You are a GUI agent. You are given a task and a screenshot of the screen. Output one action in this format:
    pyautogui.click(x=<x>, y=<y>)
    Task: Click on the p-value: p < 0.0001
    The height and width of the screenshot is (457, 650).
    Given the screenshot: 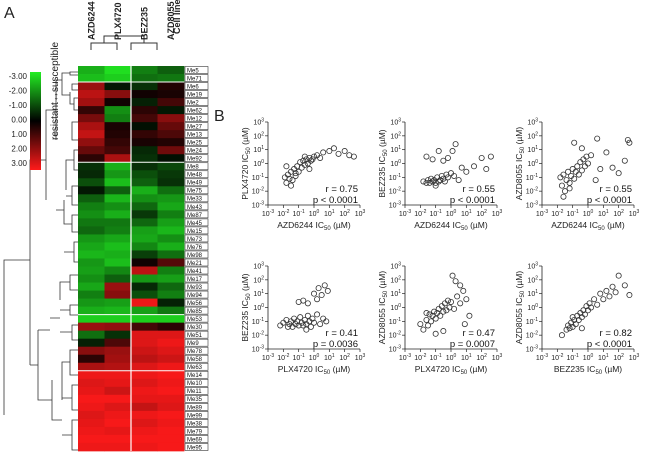 What is the action you would take?
    pyautogui.click(x=335, y=200)
    